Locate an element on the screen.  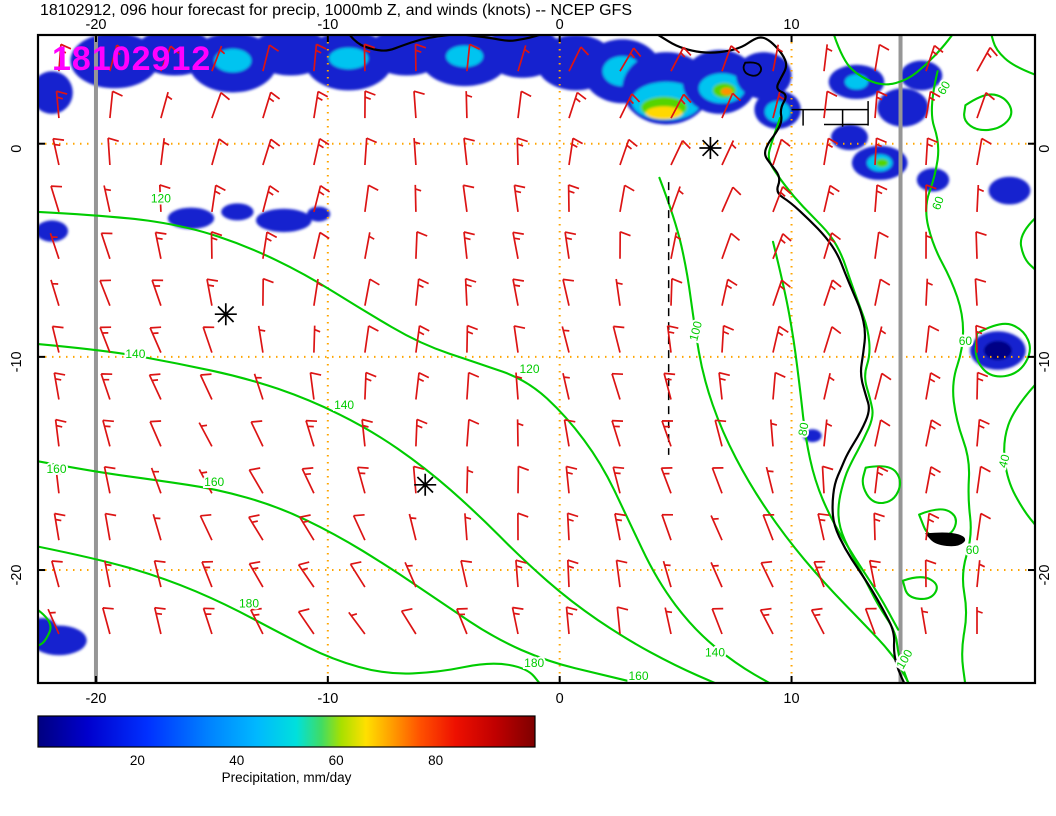
colorbar-tick-label: 20 is located at coordinates (137, 760).